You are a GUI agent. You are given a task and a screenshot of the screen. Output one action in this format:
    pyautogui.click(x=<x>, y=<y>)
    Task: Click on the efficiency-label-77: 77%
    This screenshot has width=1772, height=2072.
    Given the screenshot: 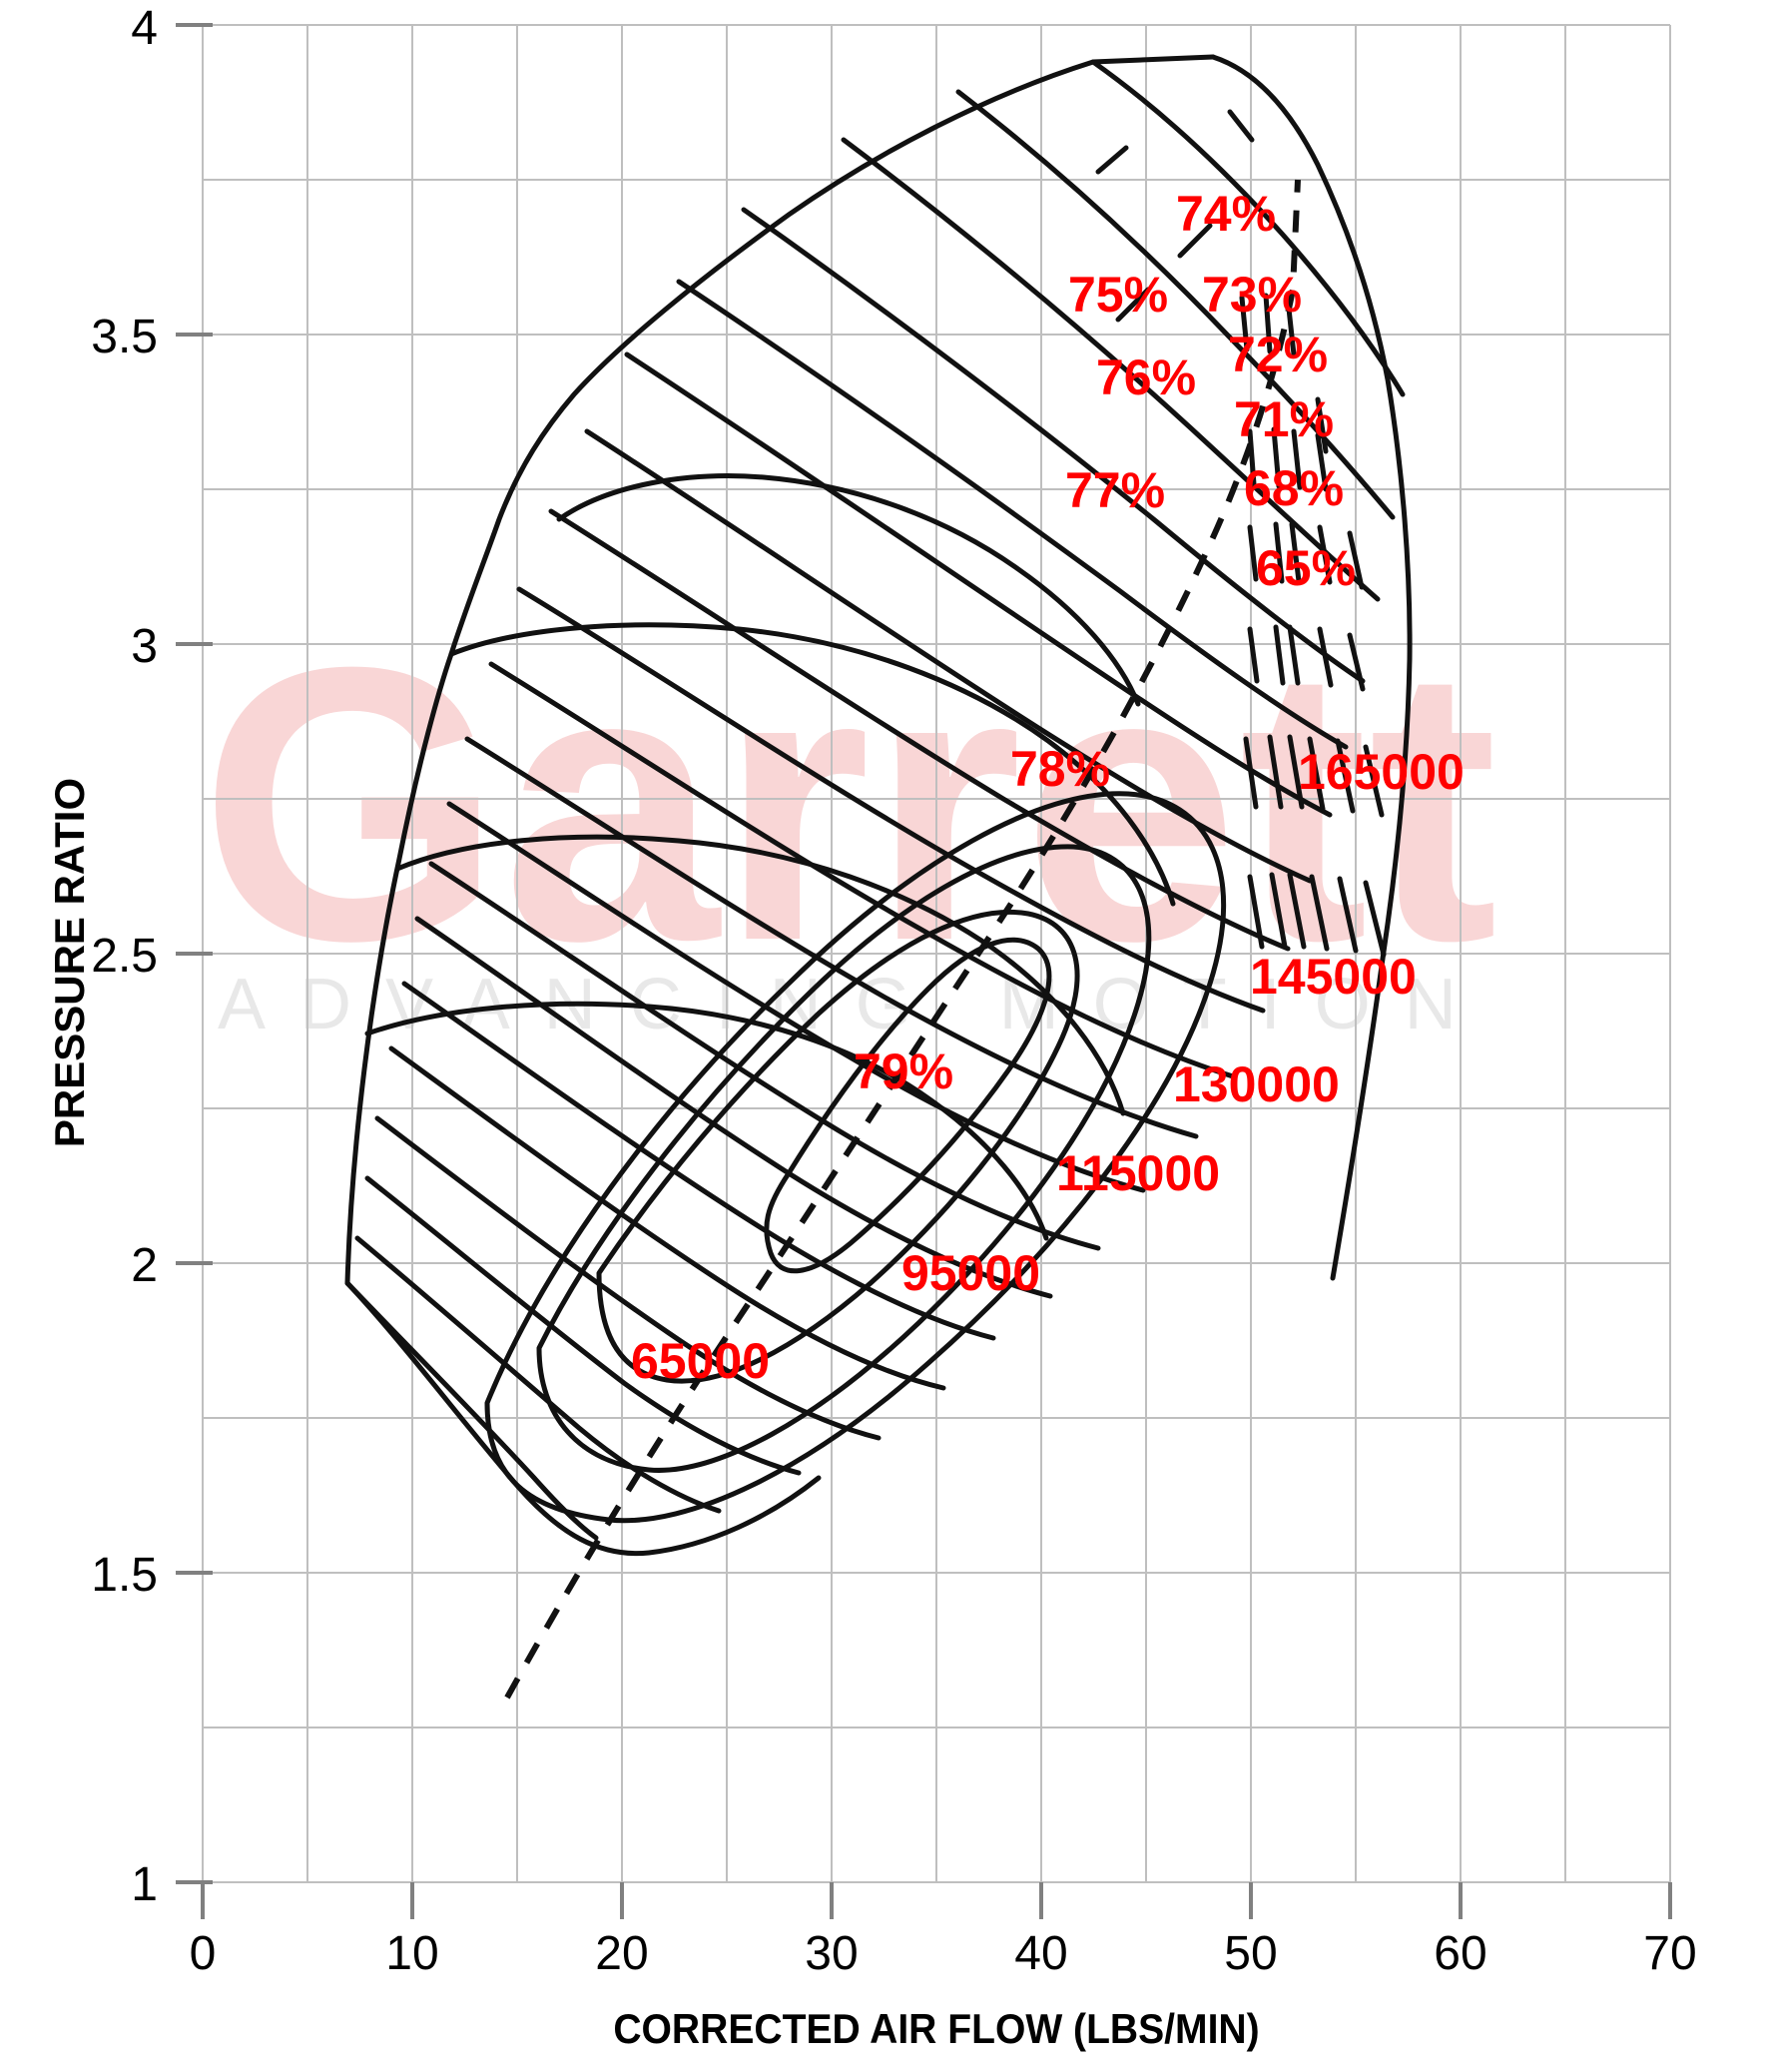 What is the action you would take?
    pyautogui.click(x=1115, y=490)
    